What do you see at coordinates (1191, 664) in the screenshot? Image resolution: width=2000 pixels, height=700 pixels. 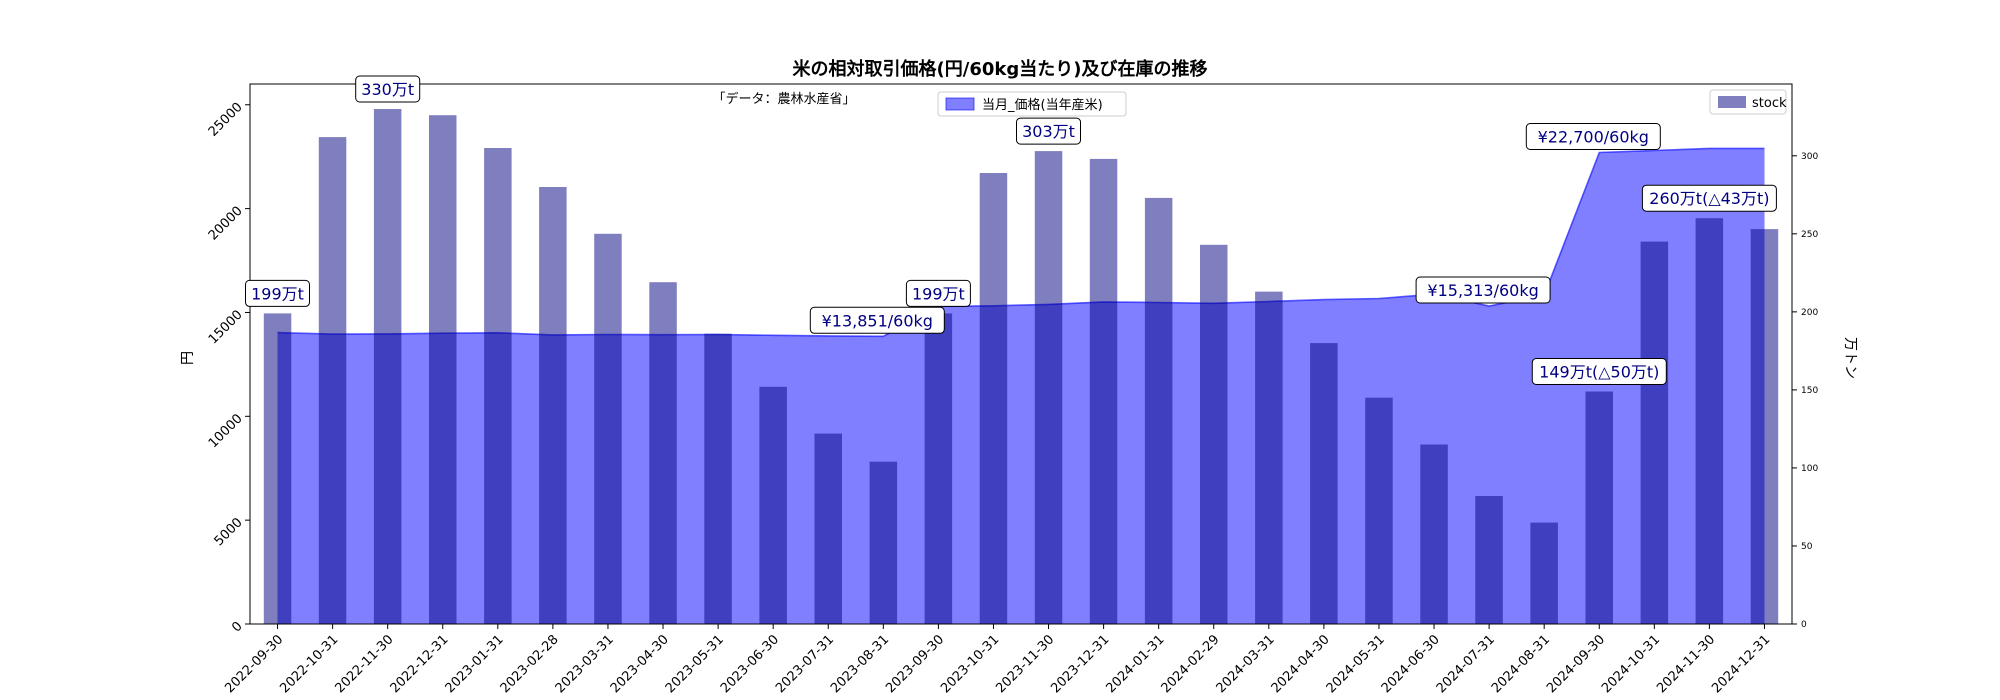 I see `x-tick-label: 2024-02-29` at bounding box center [1191, 664].